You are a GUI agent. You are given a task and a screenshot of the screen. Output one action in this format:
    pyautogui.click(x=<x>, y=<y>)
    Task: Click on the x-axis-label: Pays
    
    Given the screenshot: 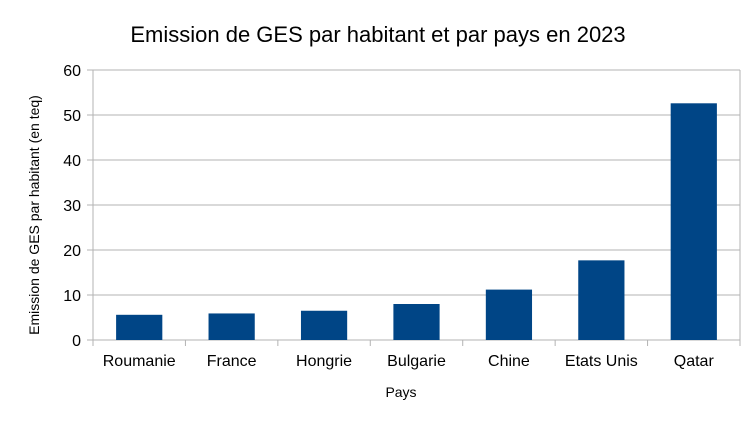 What is the action you would take?
    pyautogui.click(x=400, y=392)
    